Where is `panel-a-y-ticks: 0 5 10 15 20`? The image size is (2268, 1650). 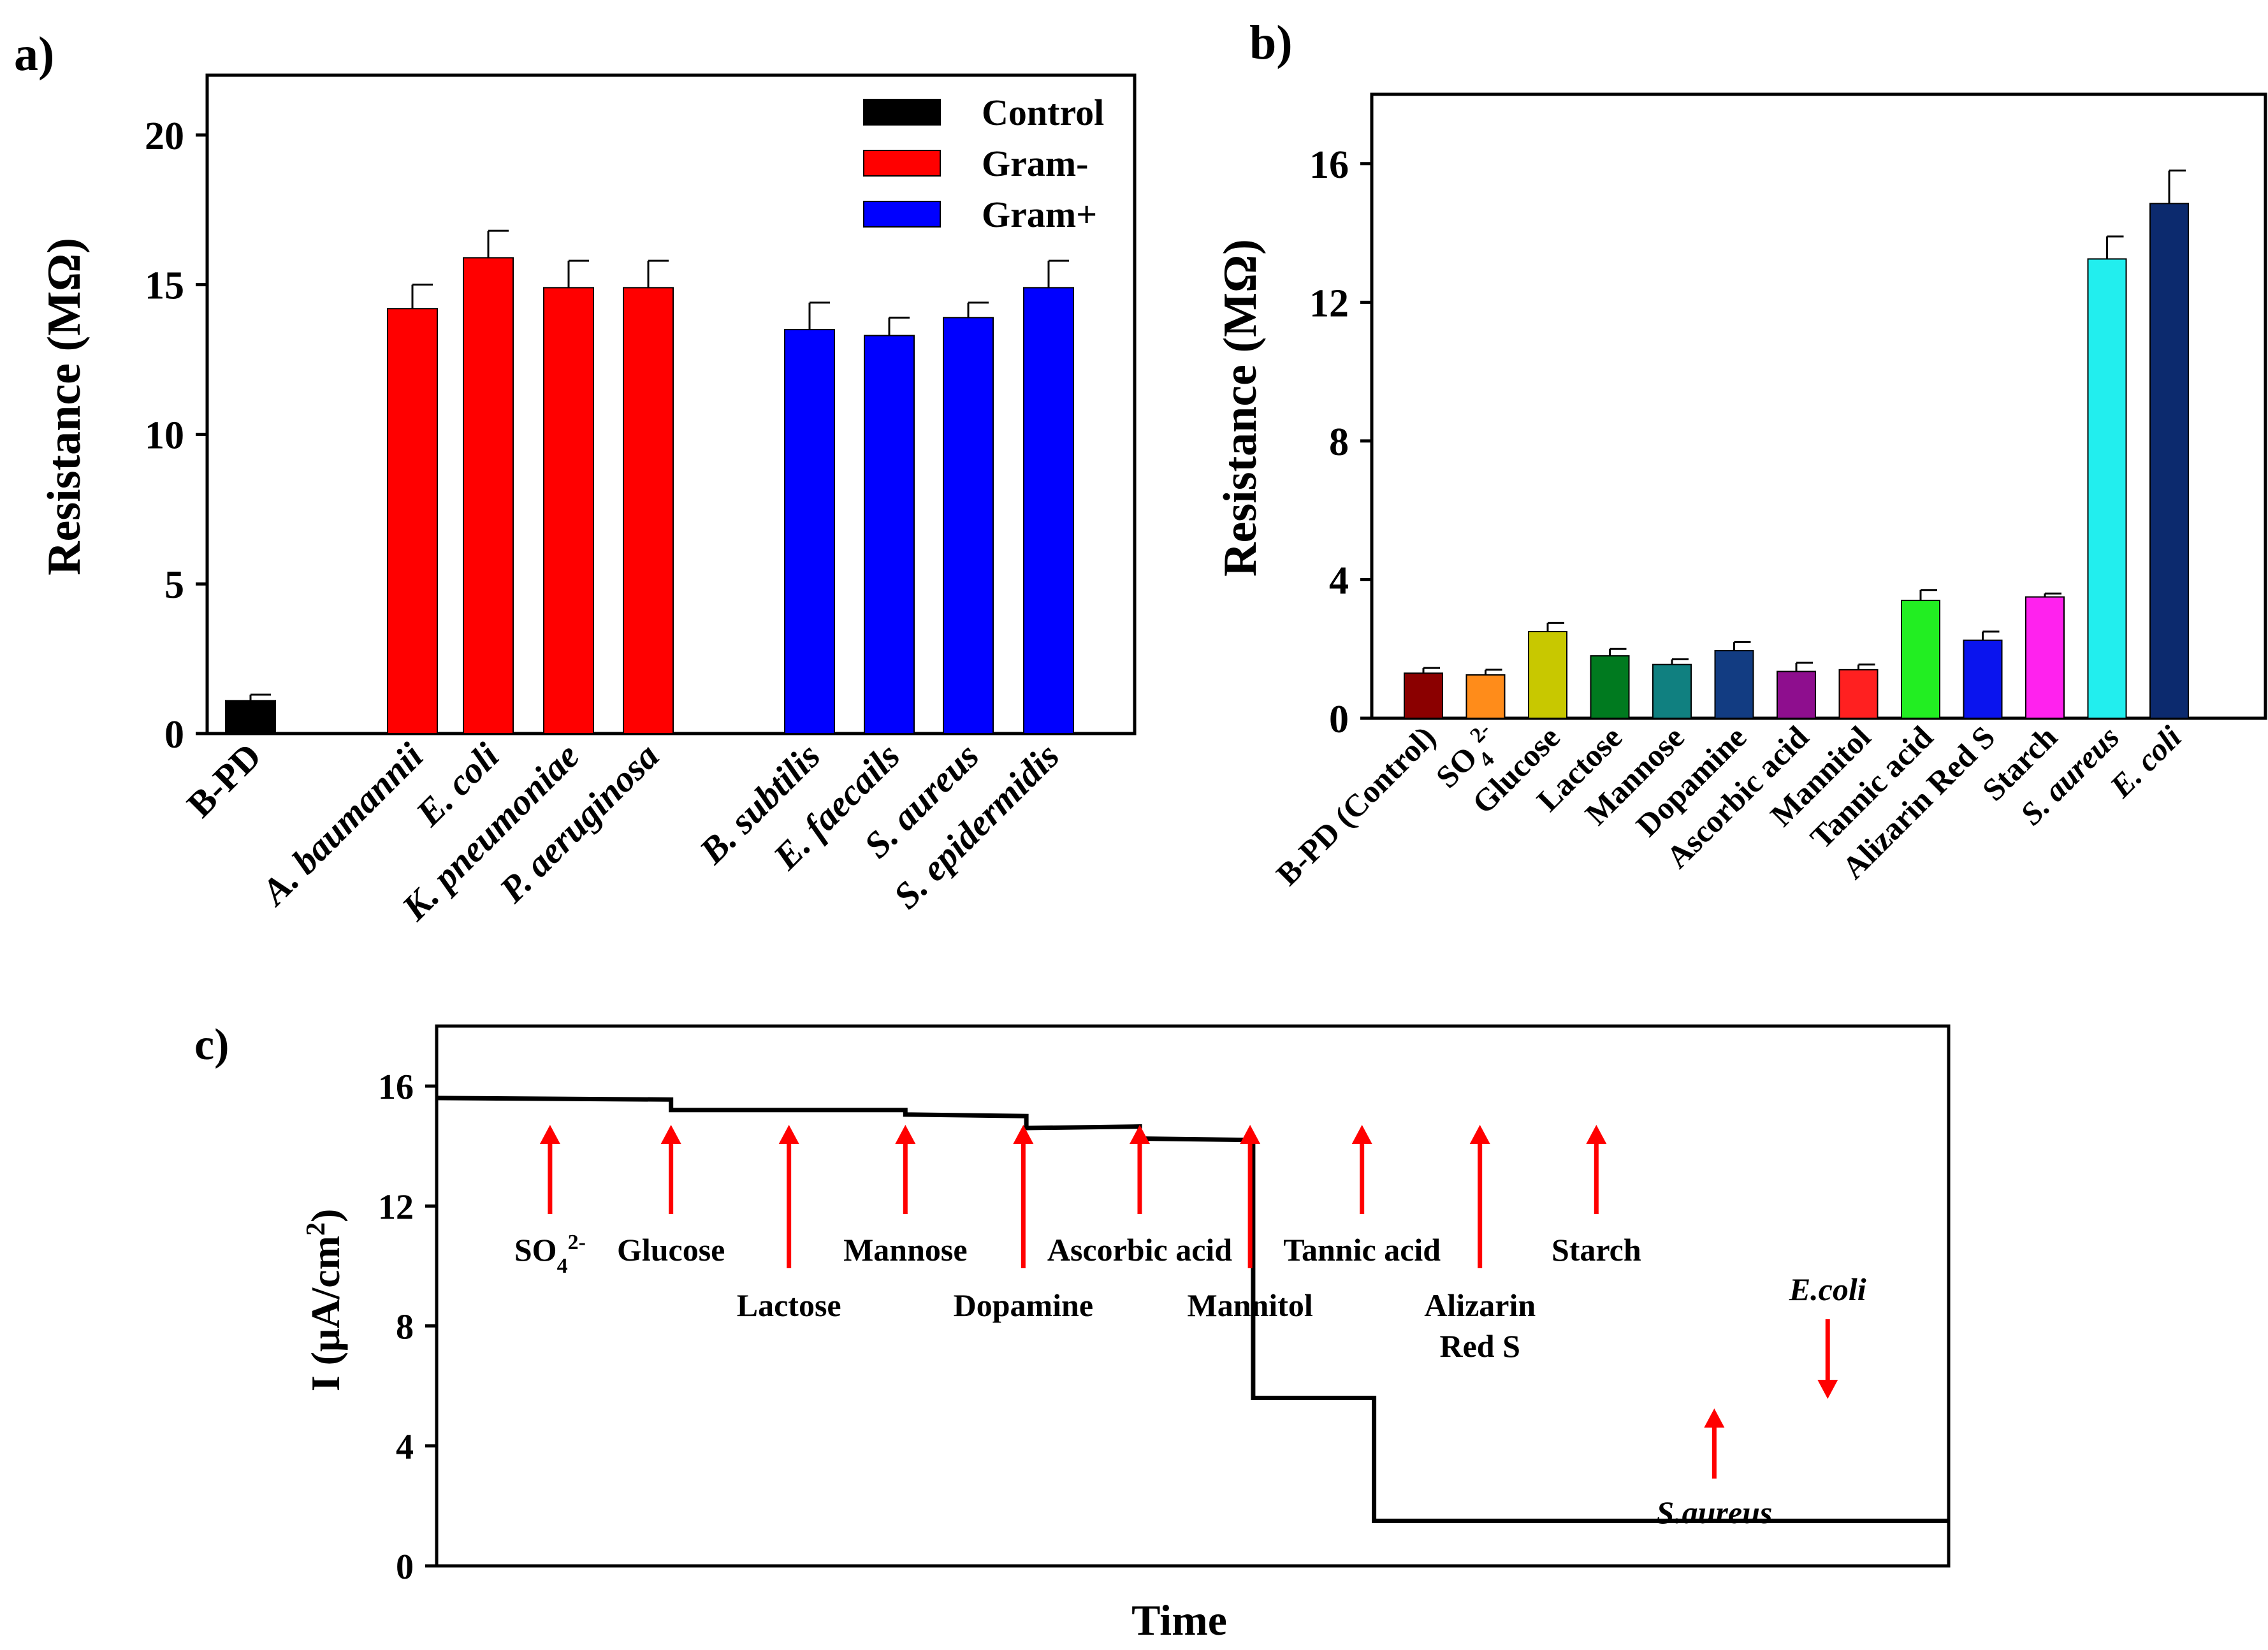
panel-a-y-ticks: 0 5 10 15 20 is located at coordinates (176, 435).